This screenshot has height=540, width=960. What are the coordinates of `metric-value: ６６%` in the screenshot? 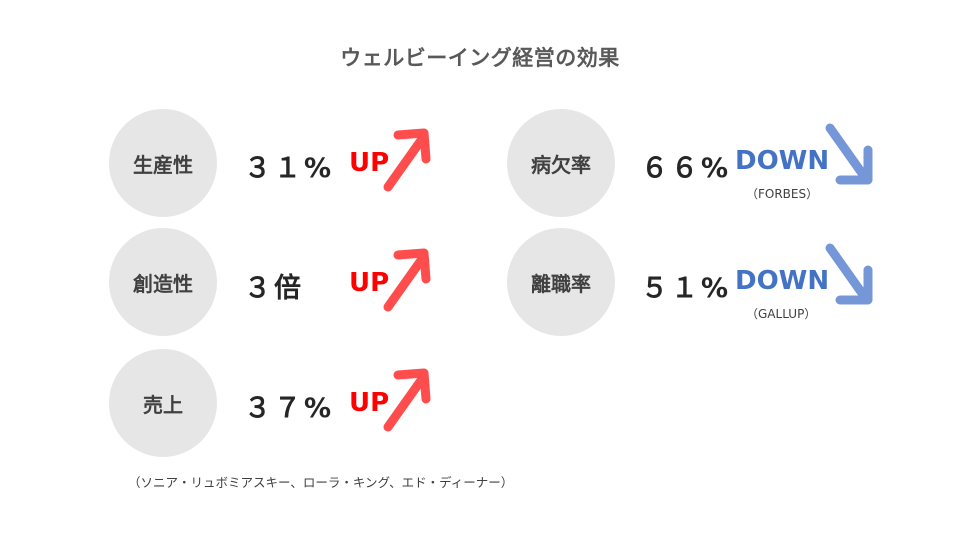 It's located at (686, 168).